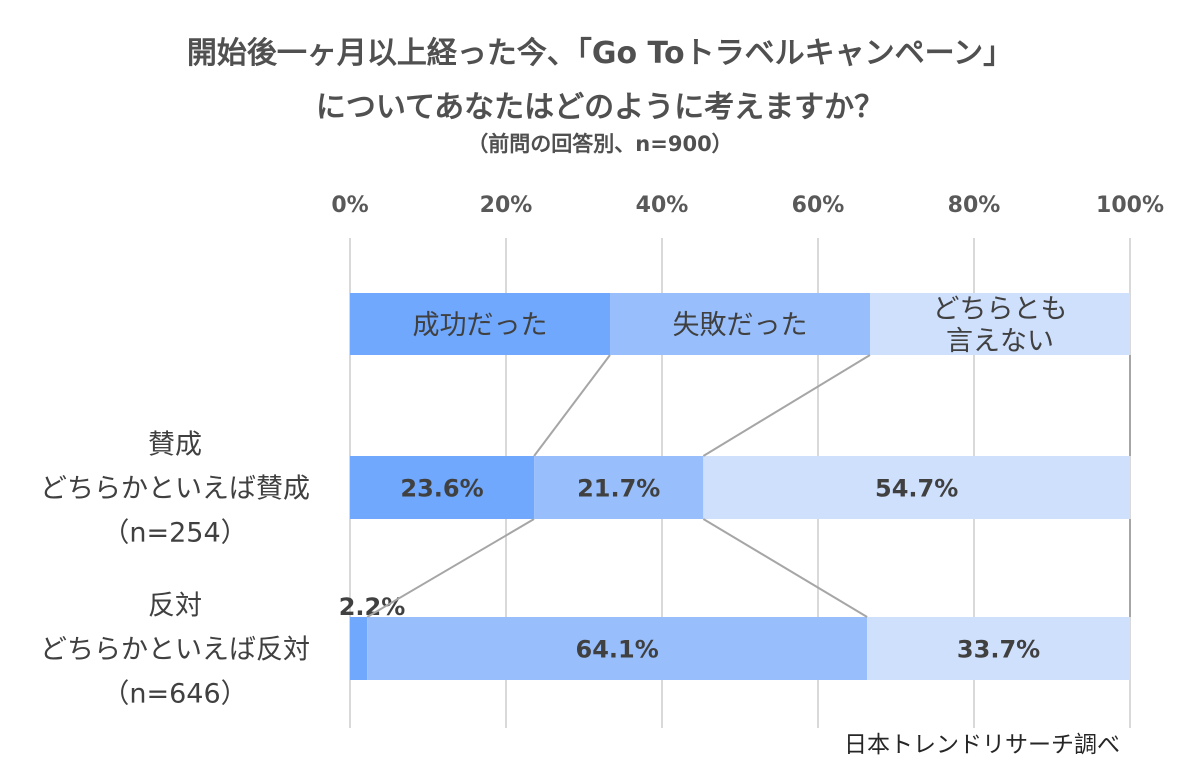  Describe the element at coordinates (600, 107) in the screenshot. I see `chart-title-line-2: についてあなたはどのように考えますか？` at that location.